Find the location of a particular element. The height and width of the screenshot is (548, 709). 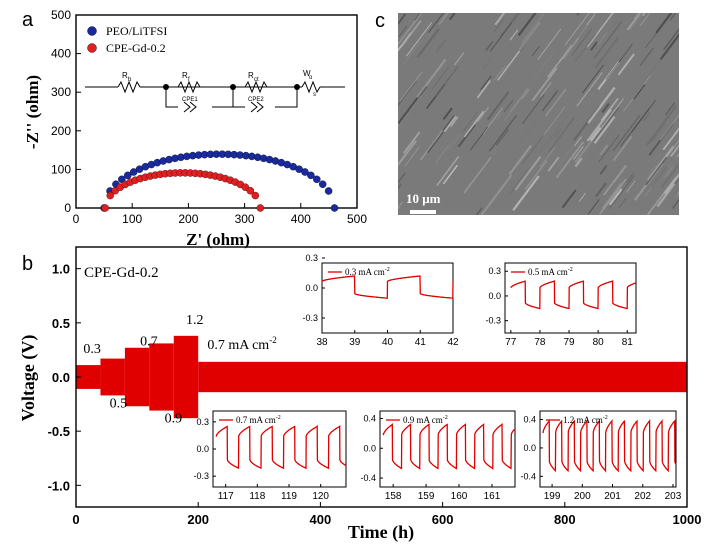

inset-frame is located at coordinates (279, 449).